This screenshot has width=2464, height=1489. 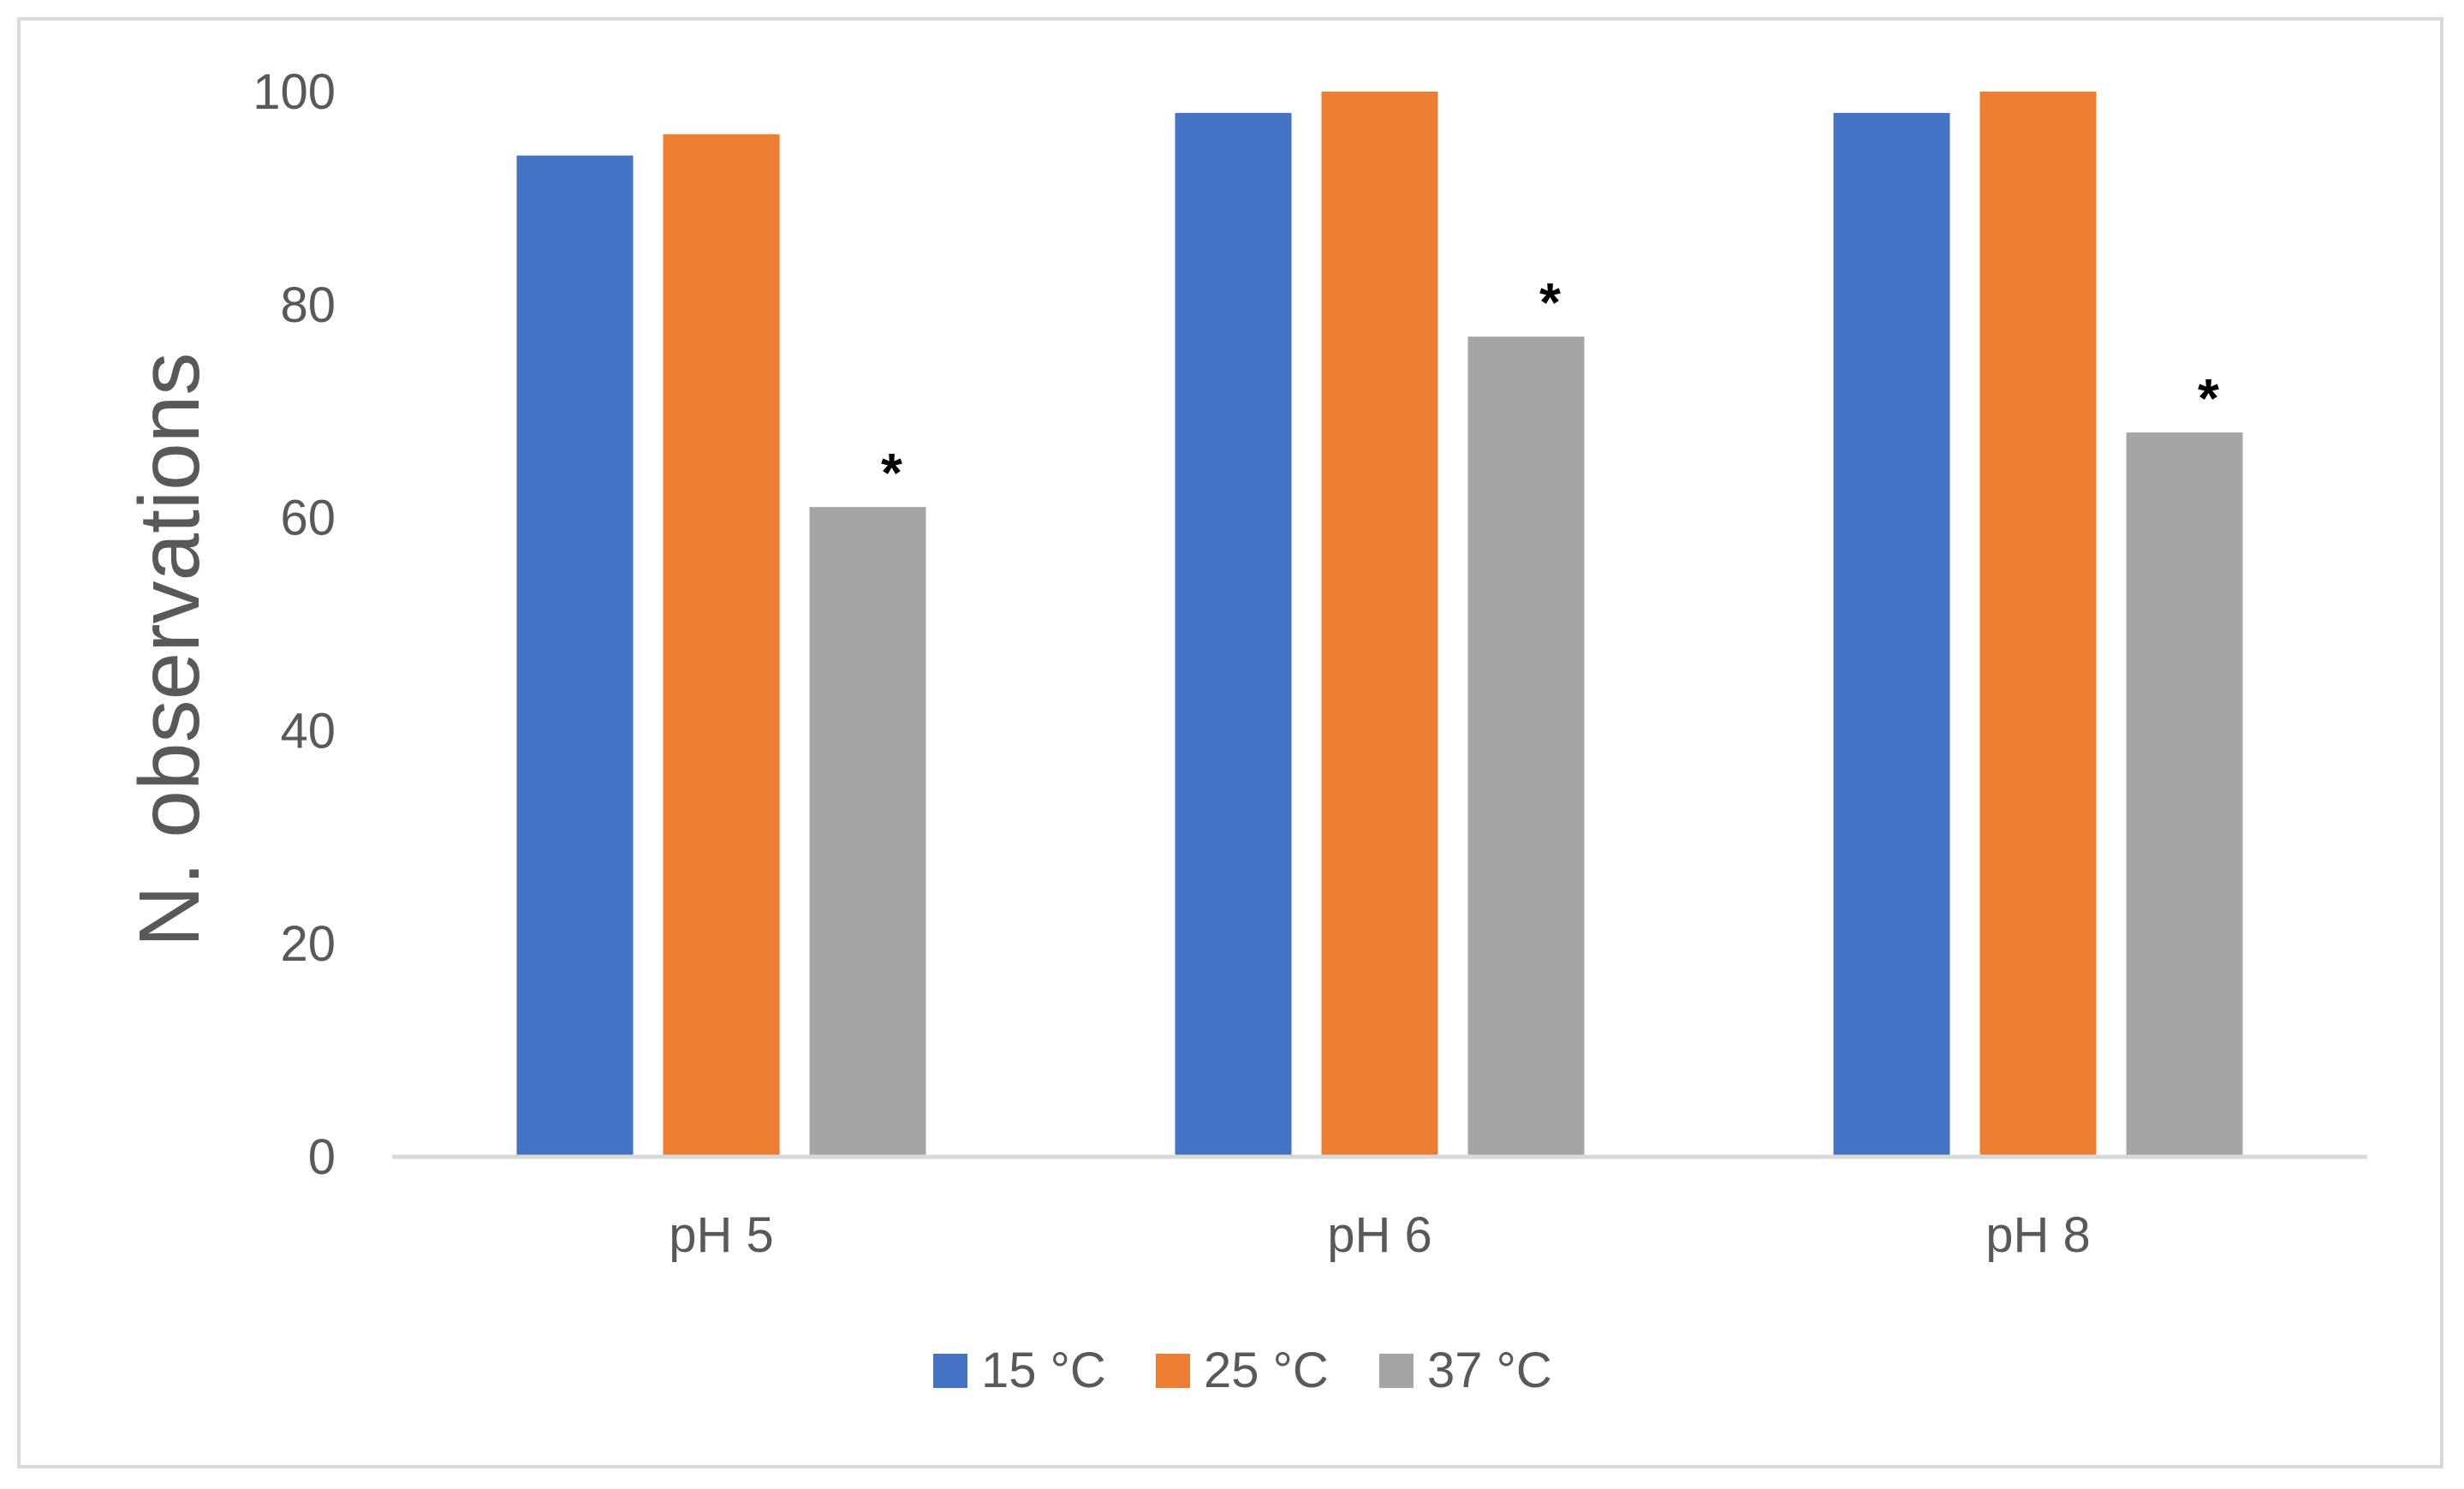 What do you see at coordinates (294, 92) in the screenshot?
I see `y-tick-label: 100` at bounding box center [294, 92].